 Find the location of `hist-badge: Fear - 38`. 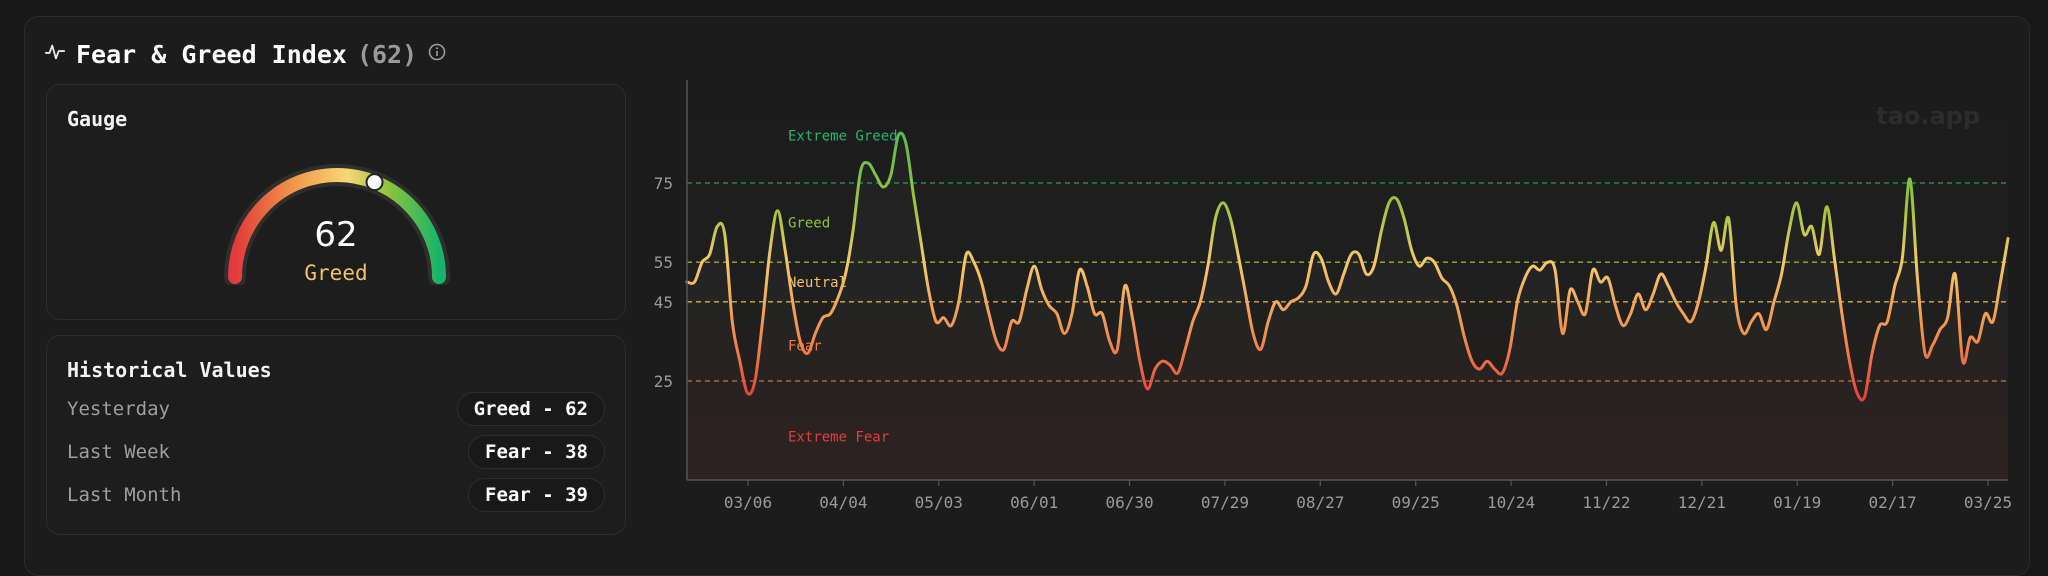

hist-badge: Fear - 38 is located at coordinates (536, 452).